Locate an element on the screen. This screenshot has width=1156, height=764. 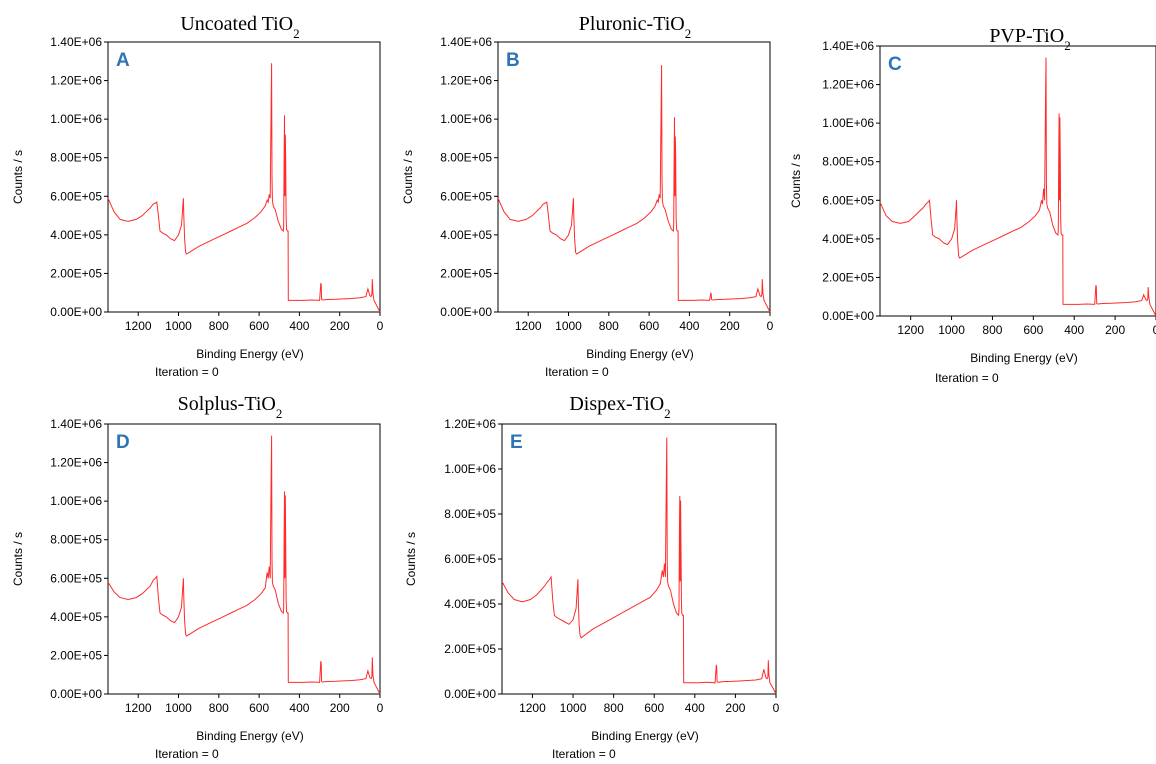
panel-letter: C is located at coordinates (895, 64).